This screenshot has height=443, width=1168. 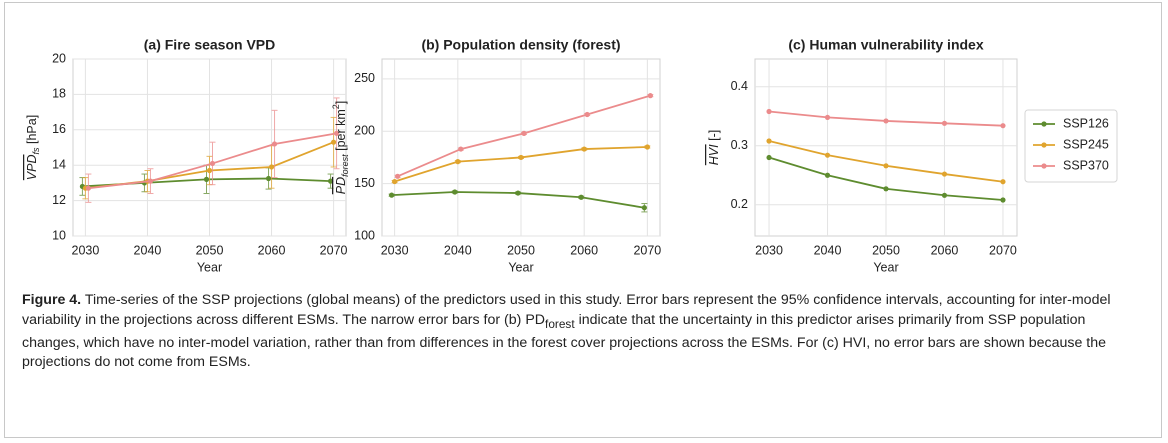 What do you see at coordinates (210, 45) in the screenshot?
I see `chart-title: (a) Fire season VPD` at bounding box center [210, 45].